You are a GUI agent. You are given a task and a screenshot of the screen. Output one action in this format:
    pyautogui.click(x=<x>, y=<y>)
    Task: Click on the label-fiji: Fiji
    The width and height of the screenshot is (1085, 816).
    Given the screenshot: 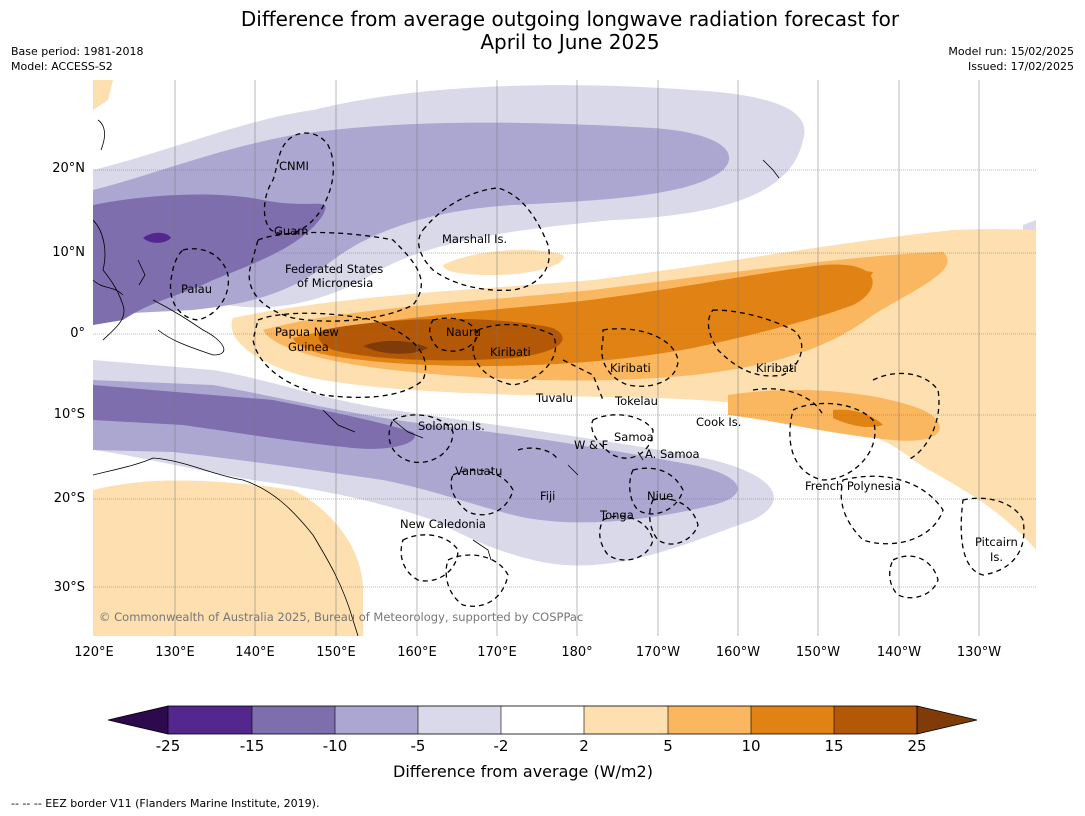 What is the action you would take?
    pyautogui.click(x=547, y=496)
    